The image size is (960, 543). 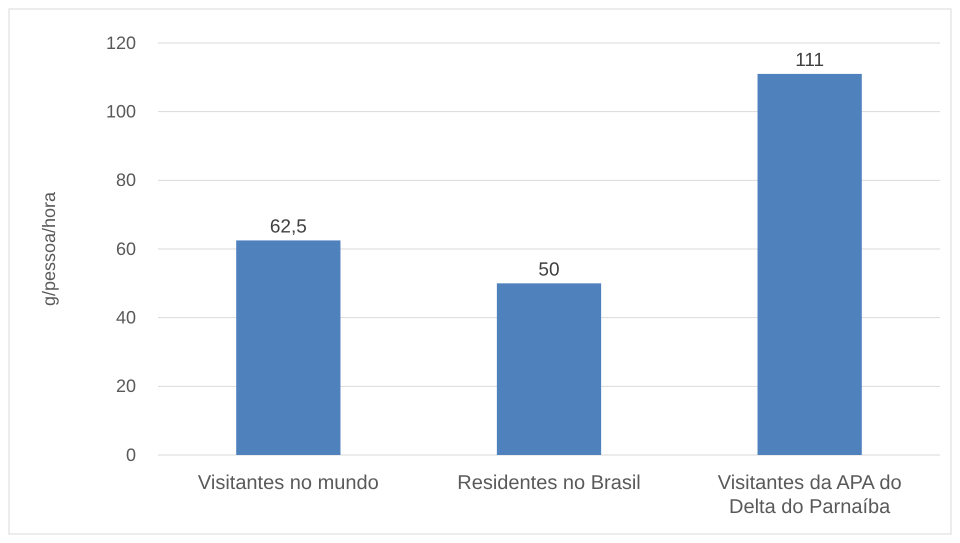 I want to click on data-label: 62,5, so click(x=288, y=227).